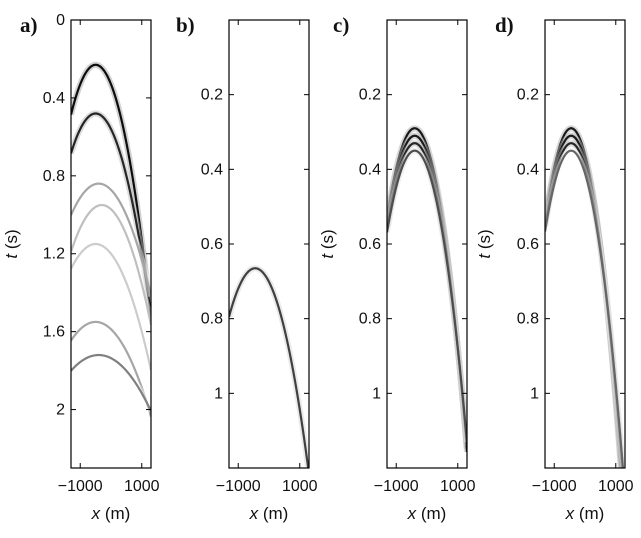 This screenshot has height=538, width=641. What do you see at coordinates (29, 25) in the screenshot?
I see `panel-label: a)` at bounding box center [29, 25].